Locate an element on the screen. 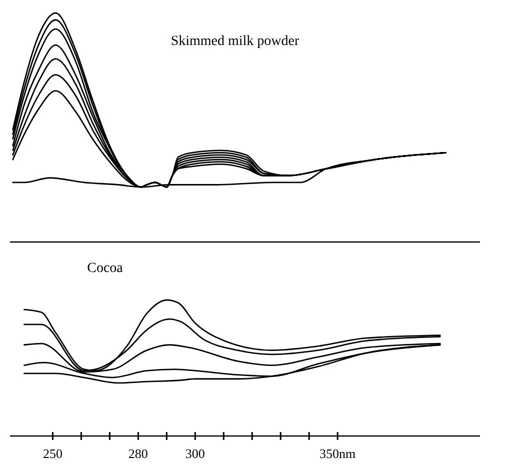 The width and height of the screenshot is (527, 466). x-tick-label: 280 is located at coordinates (138, 453).